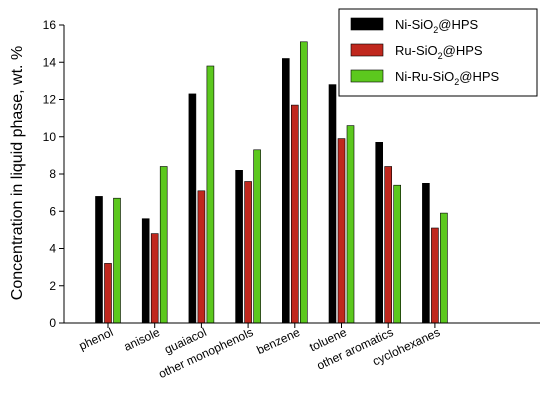 Image resolution: width=550 pixels, height=406 pixels. I want to click on y-tick-label-8: 14, so click(50, 62).